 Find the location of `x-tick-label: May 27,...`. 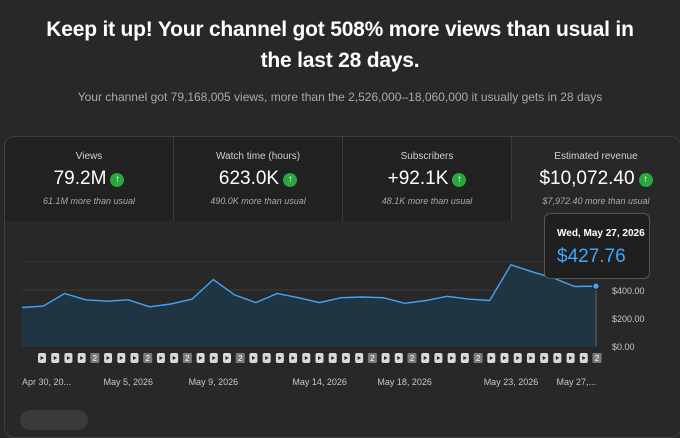

x-tick-label: May 27,... is located at coordinates (576, 382).